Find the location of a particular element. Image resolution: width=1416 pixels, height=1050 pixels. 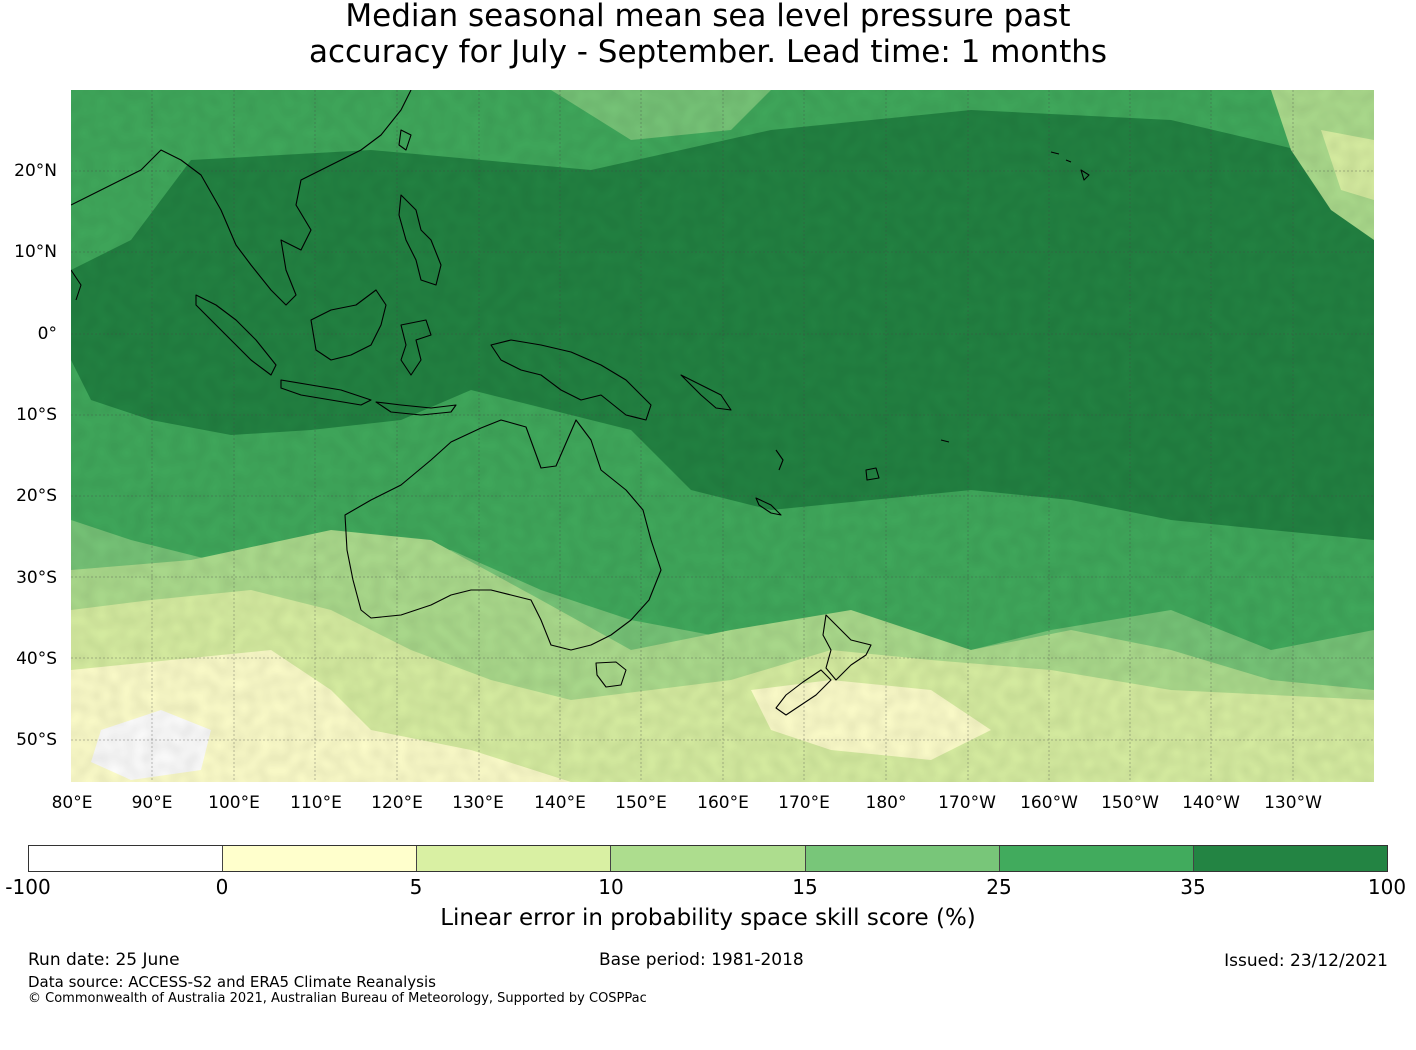

lon-label-180: 180° is located at coordinates (886, 803).